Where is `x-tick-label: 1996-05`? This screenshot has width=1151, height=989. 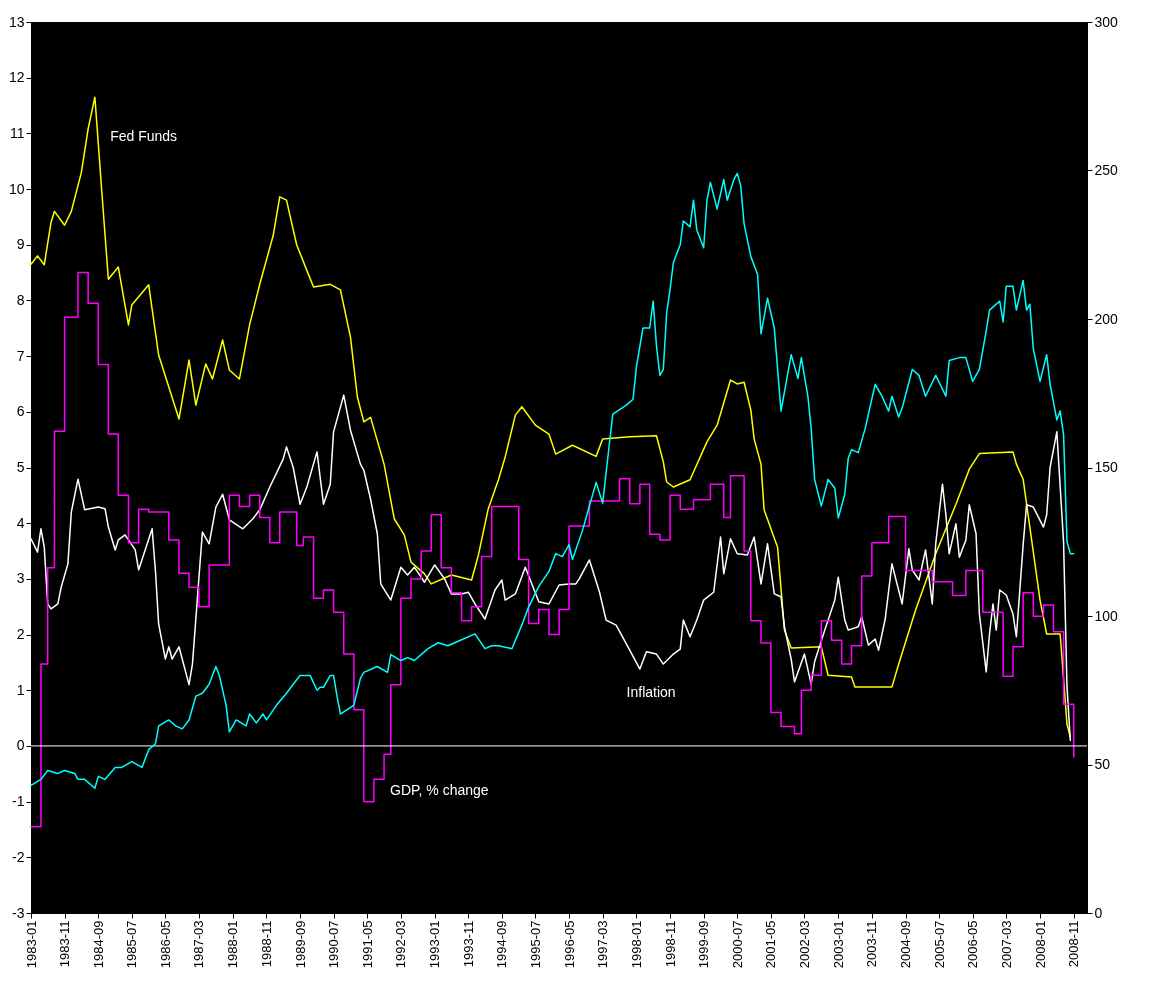
x-tick-label: 1996-05 is located at coordinates (569, 944).